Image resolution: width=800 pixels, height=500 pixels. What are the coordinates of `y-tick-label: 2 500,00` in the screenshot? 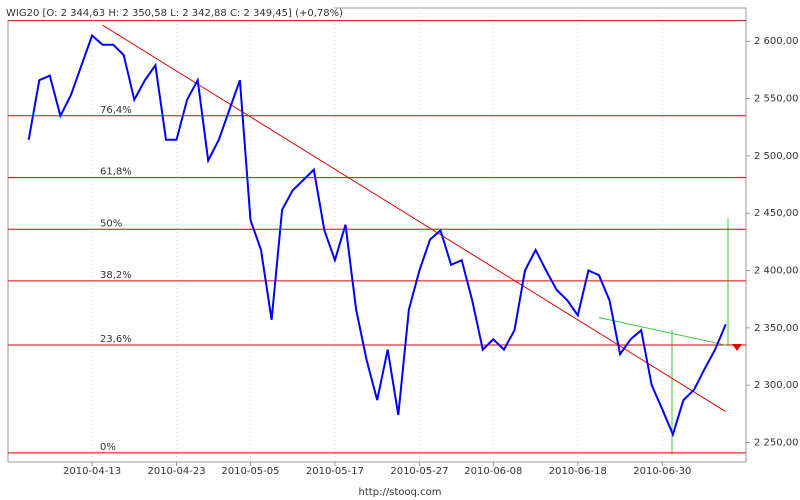 It's located at (776, 156).